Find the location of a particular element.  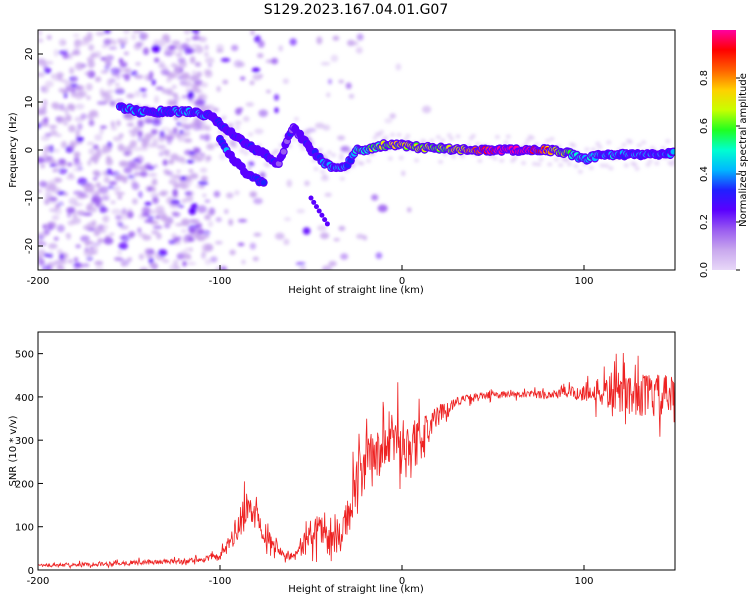

colorbar-tick-label: 0.8 is located at coordinates (704, 78).